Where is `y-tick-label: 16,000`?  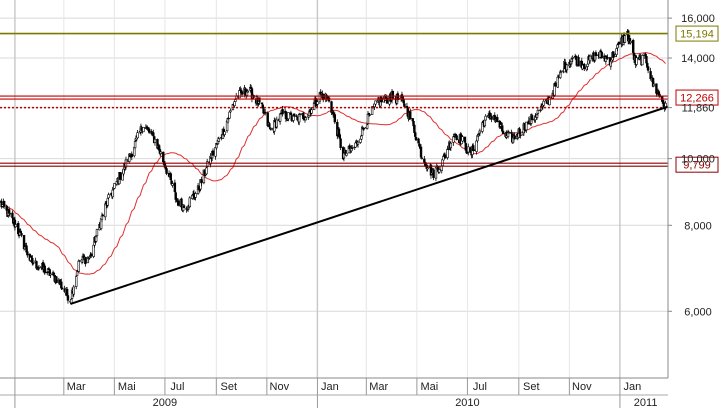
y-tick-label: 16,000 is located at coordinates (698, 19).